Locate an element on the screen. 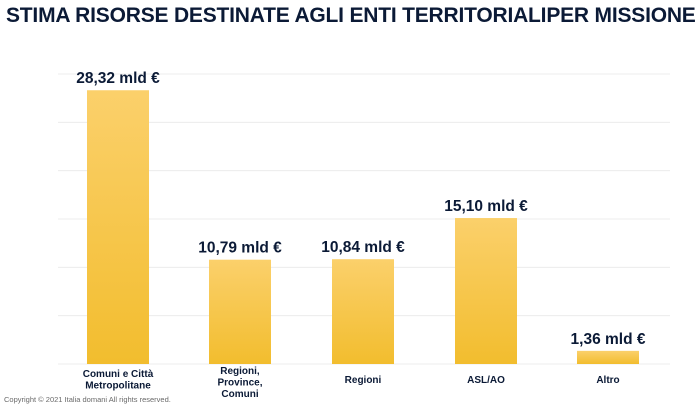 The image size is (696, 412). category-label: Regioni, Province, Comuni is located at coordinates (239, 383).